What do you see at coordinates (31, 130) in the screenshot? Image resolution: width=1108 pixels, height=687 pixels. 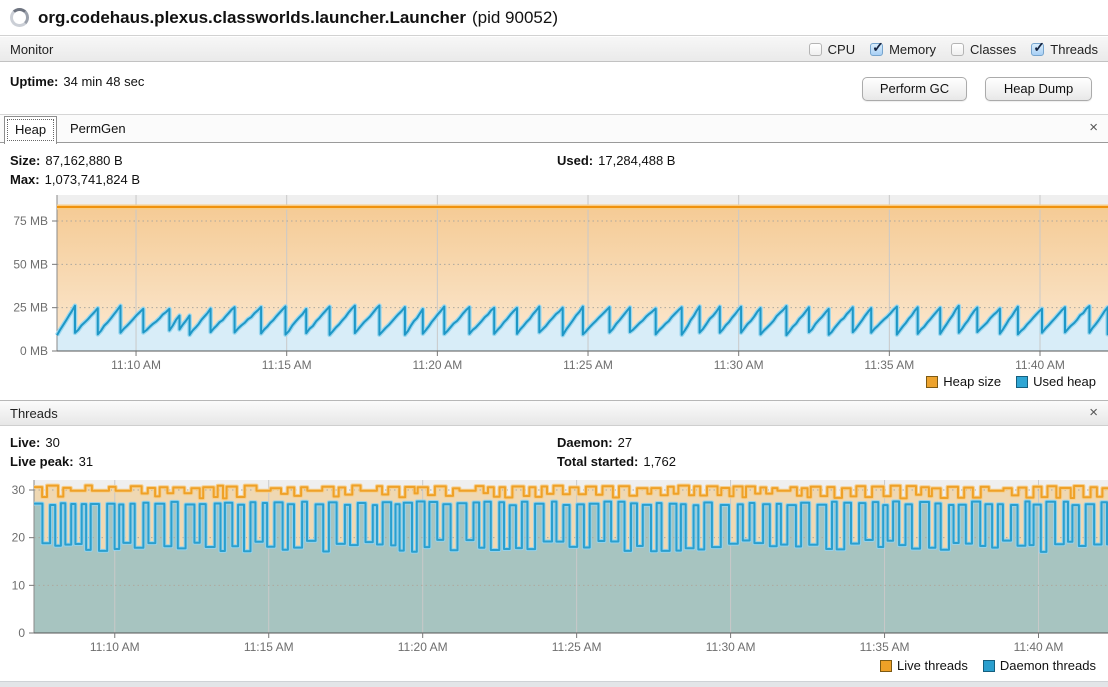 I see `tab-heap: Heap` at bounding box center [31, 130].